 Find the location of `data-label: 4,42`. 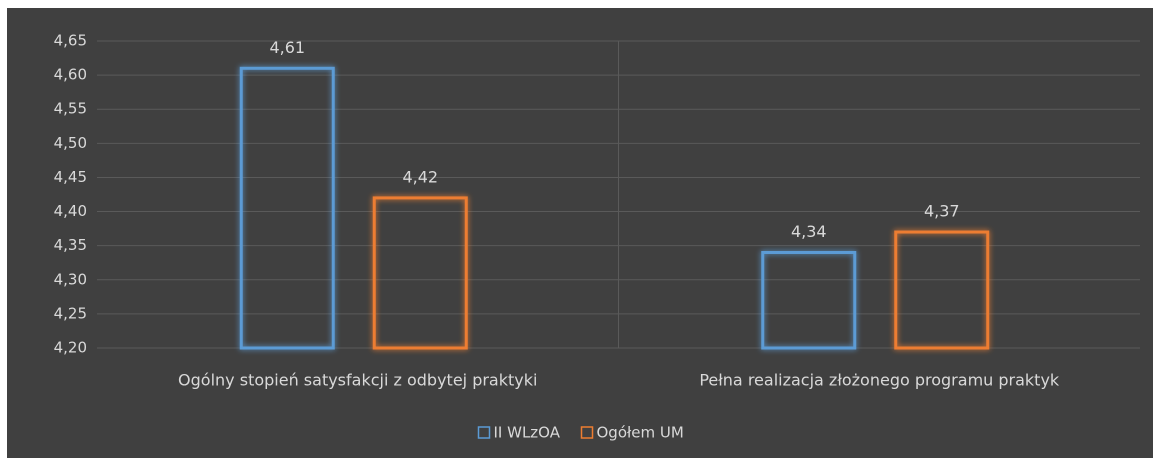

data-label: 4,42 is located at coordinates (420, 176).